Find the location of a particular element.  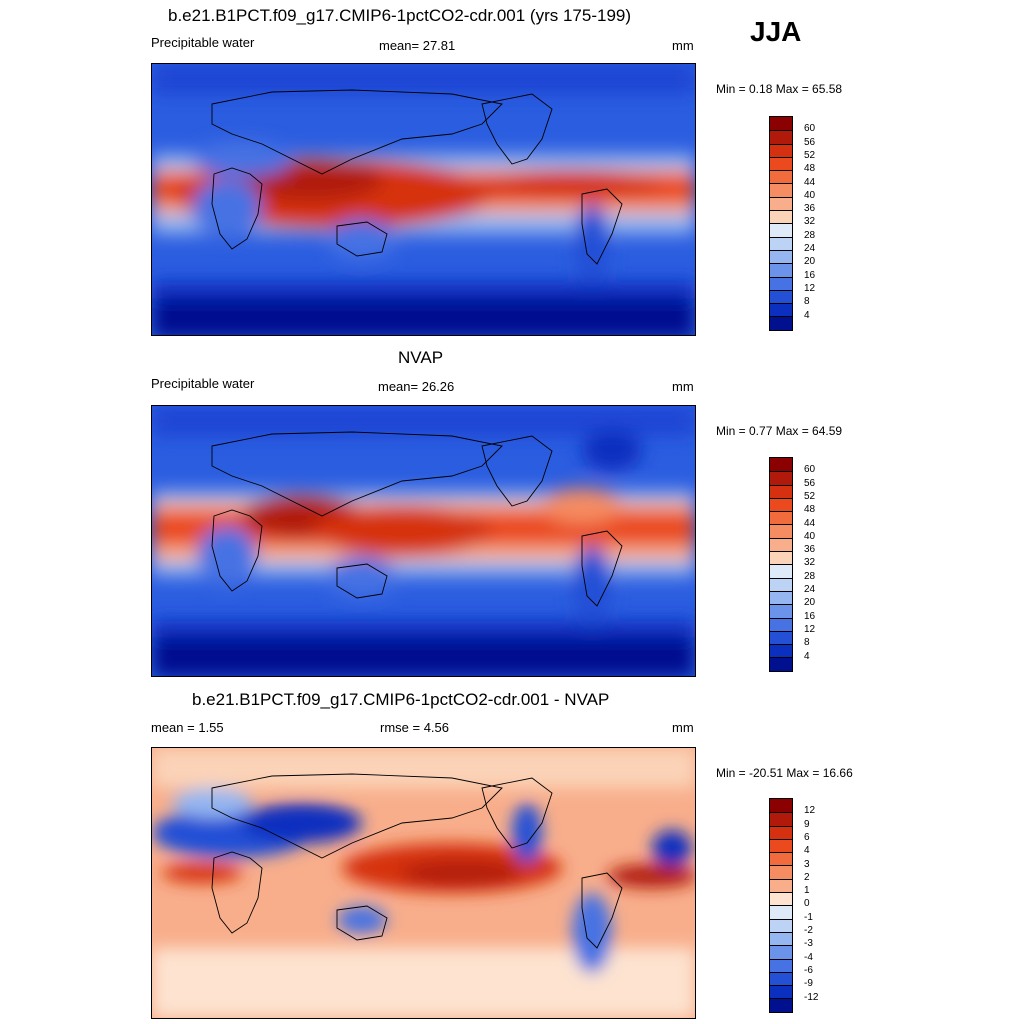

panel-1-colorbar is located at coordinates (781, 223).